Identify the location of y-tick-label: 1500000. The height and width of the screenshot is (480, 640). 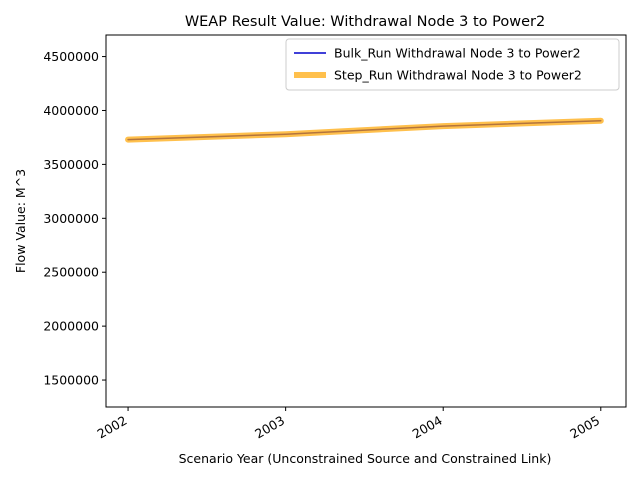
(71, 380).